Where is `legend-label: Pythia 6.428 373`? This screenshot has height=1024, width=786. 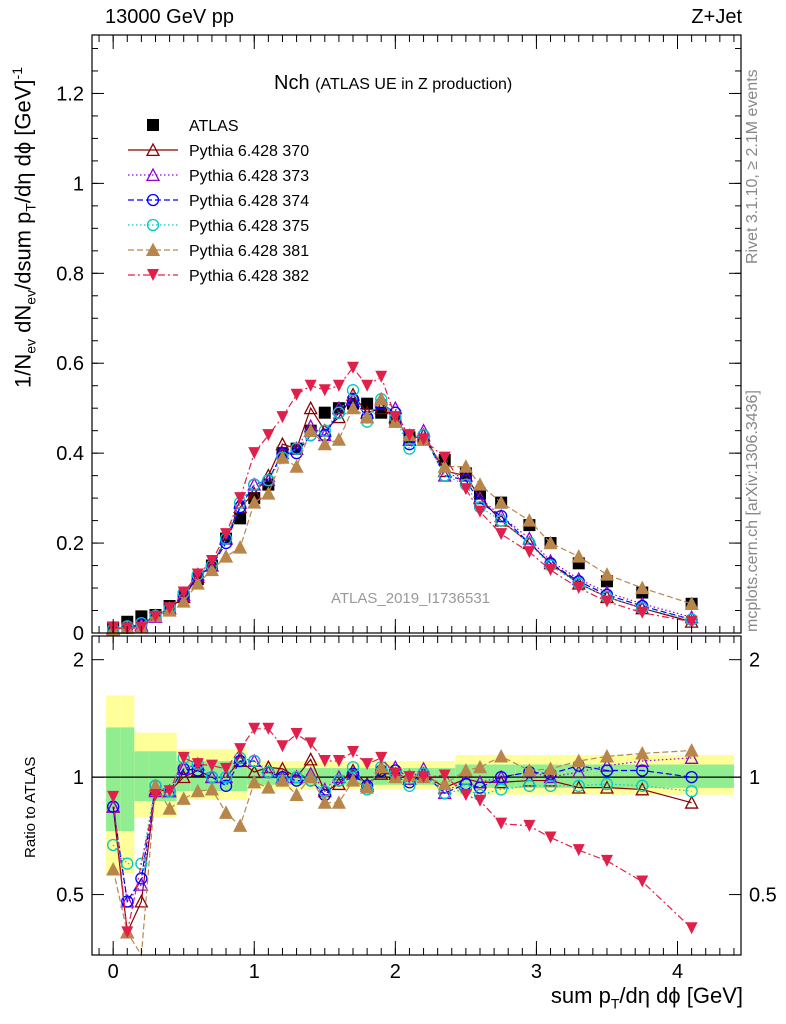
legend-label: Pythia 6.428 373 is located at coordinates (249, 176).